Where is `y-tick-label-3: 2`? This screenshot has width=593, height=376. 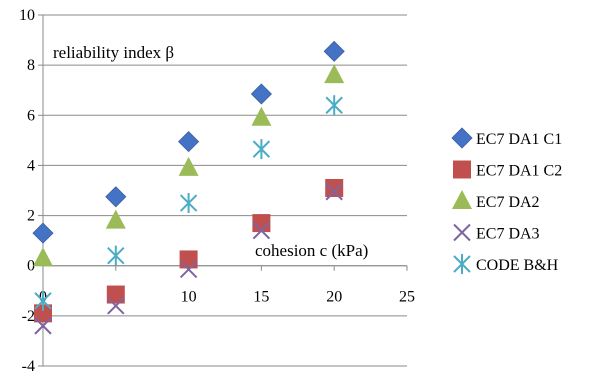
y-tick-label-3: 2 is located at coordinates (31, 216).